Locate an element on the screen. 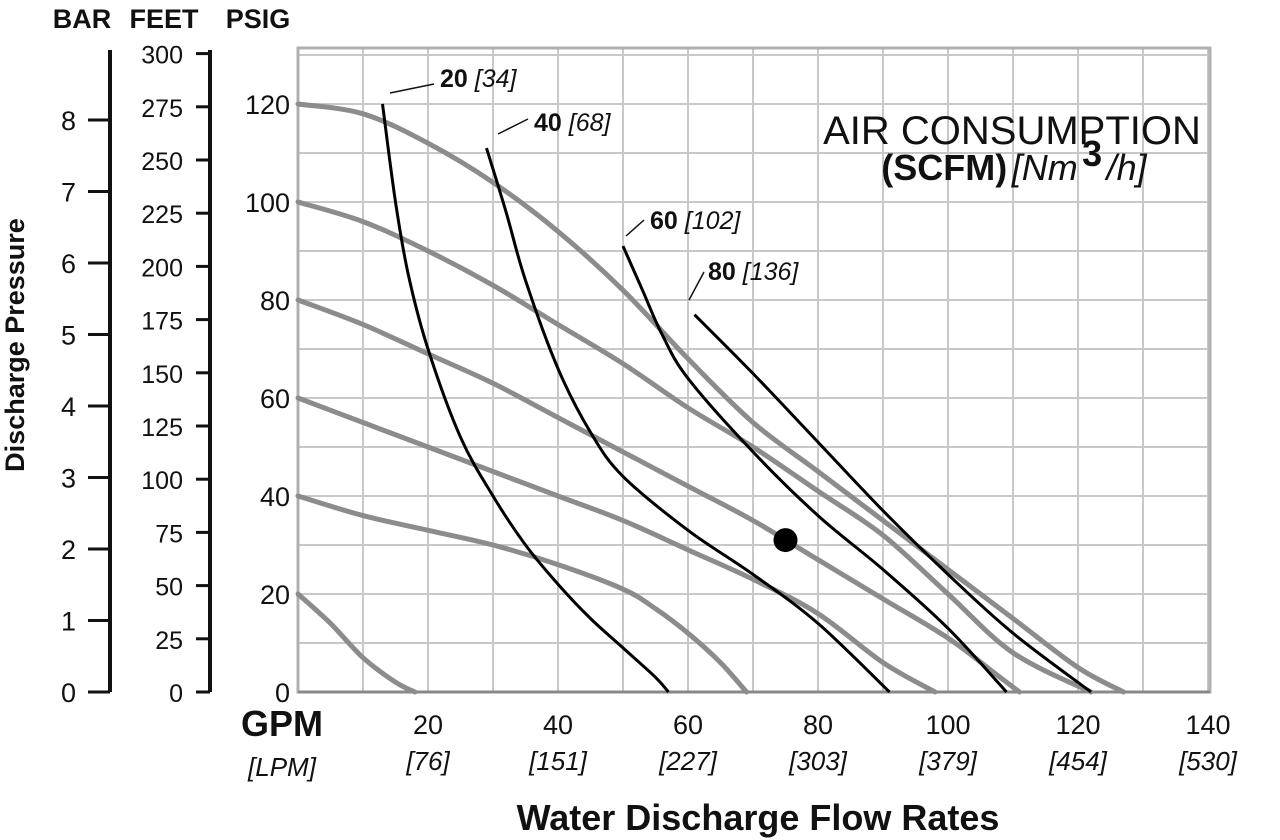  air-curve-label-20: 20 [34] is located at coordinates (479, 79).